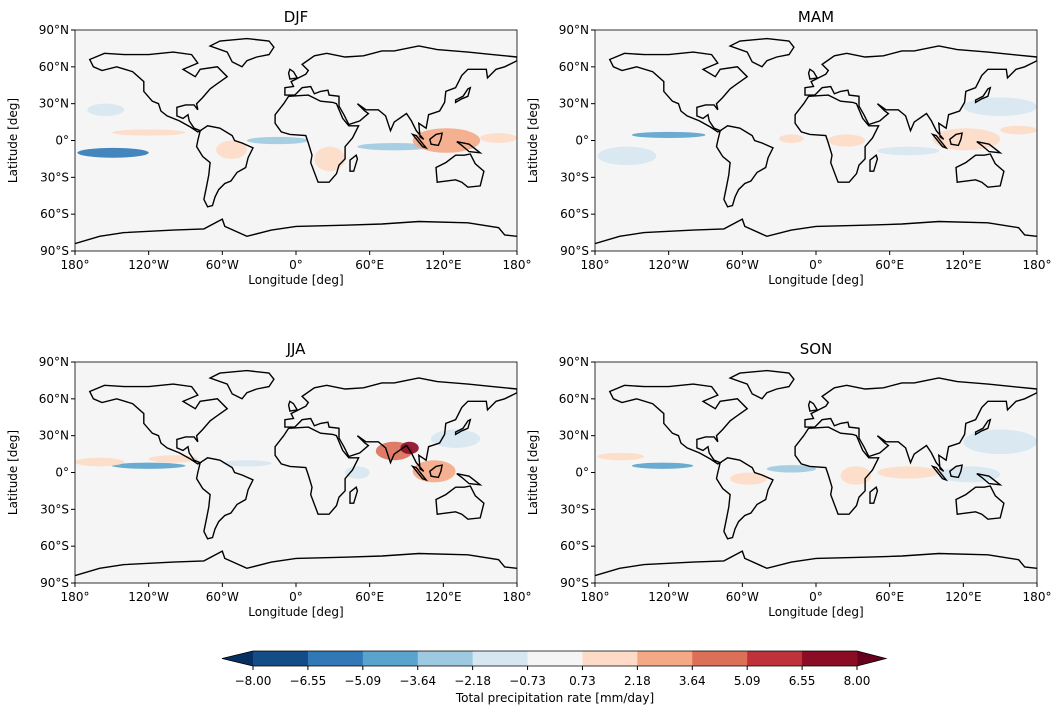 This screenshot has height=710, width=1061. Describe the element at coordinates (678, 424) in the screenshot. I see `coastline-north-america` at that location.